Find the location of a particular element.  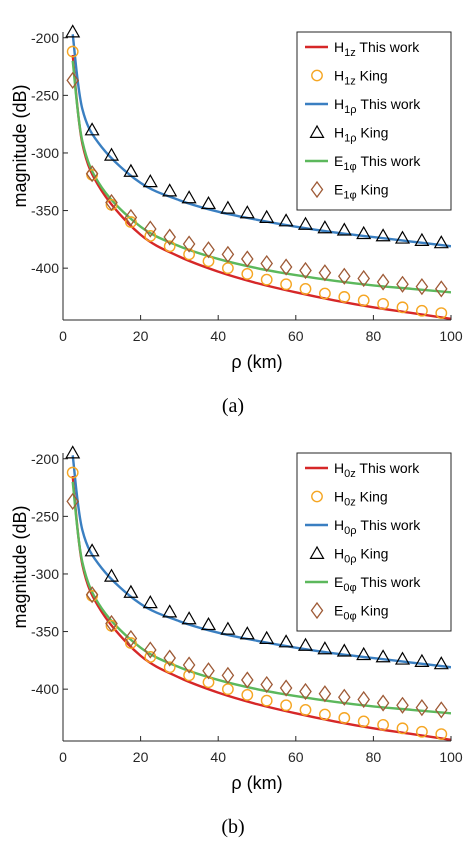

x-tick-label: 80 is located at coordinates (374, 336).